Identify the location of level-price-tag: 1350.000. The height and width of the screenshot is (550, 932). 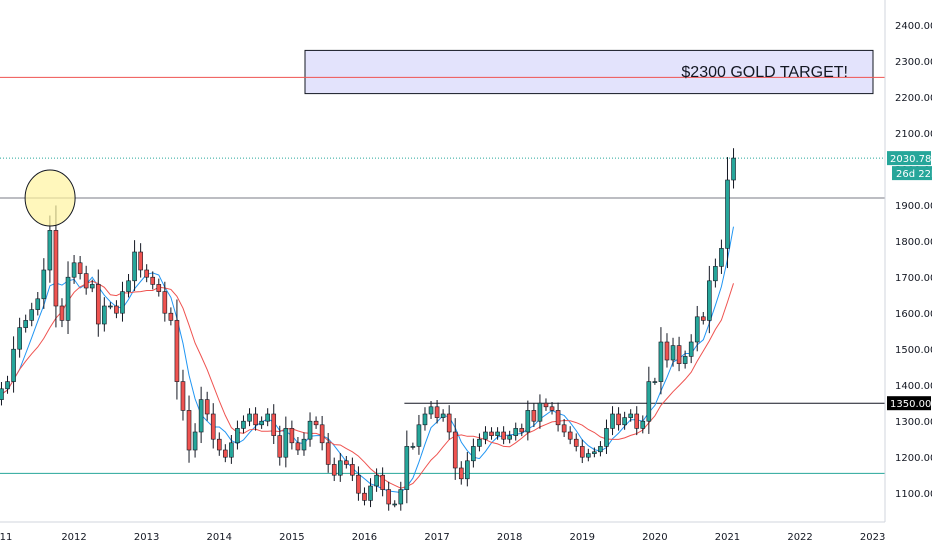
(909, 403).